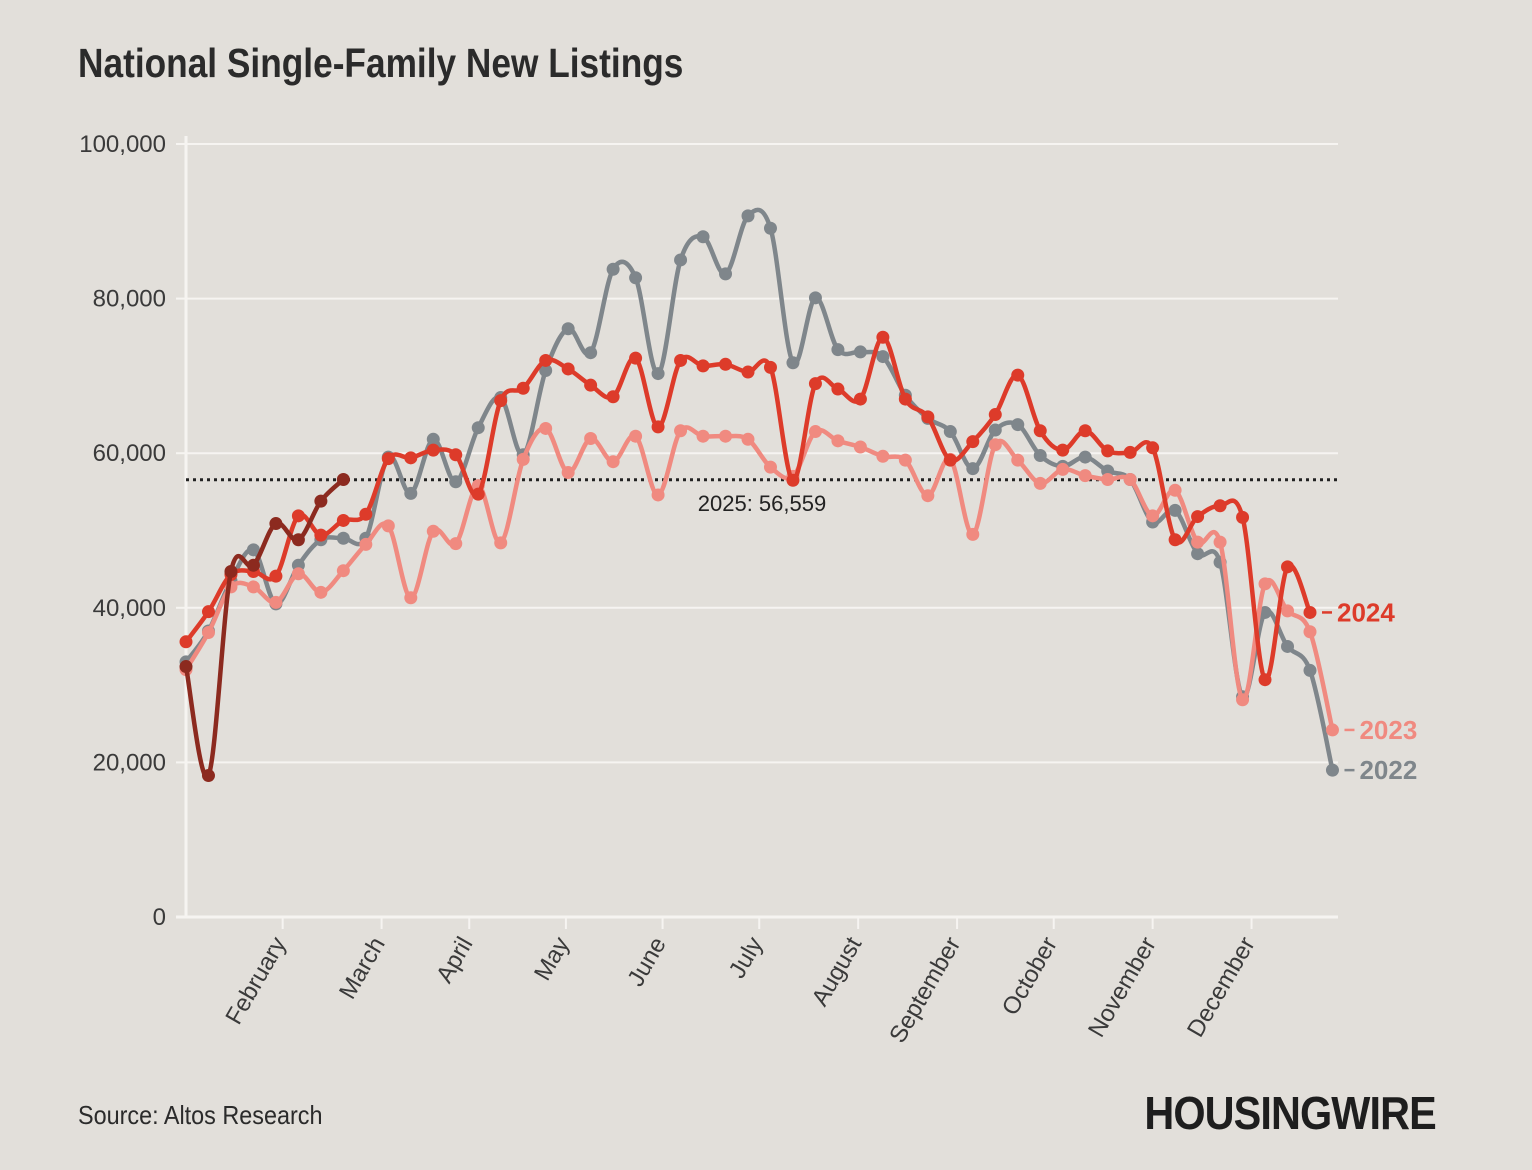  I want to click on x-tick-label: December, so click(1221, 987).